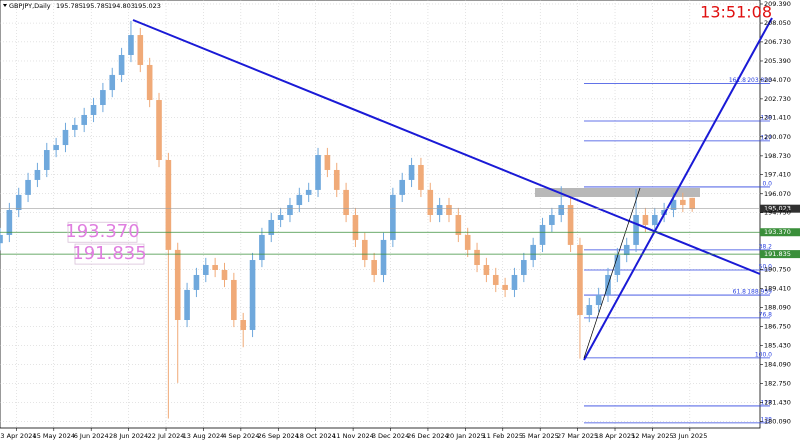 This screenshot has height=442, width=800. What do you see at coordinates (689, 436) in the screenshot?
I see `x-tick-label: 3 Jun 2025` at bounding box center [689, 436].